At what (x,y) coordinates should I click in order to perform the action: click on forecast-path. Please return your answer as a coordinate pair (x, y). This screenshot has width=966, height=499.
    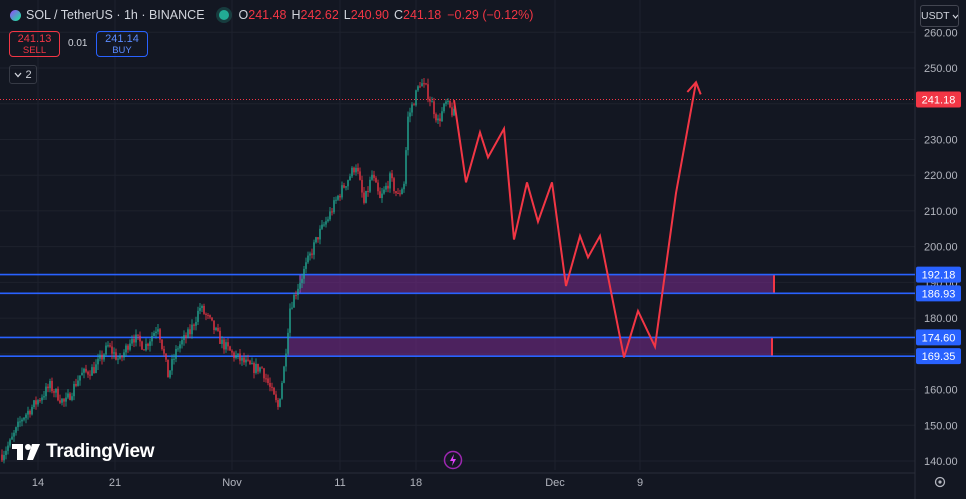
    Looking at the image, I should click on (575, 220).